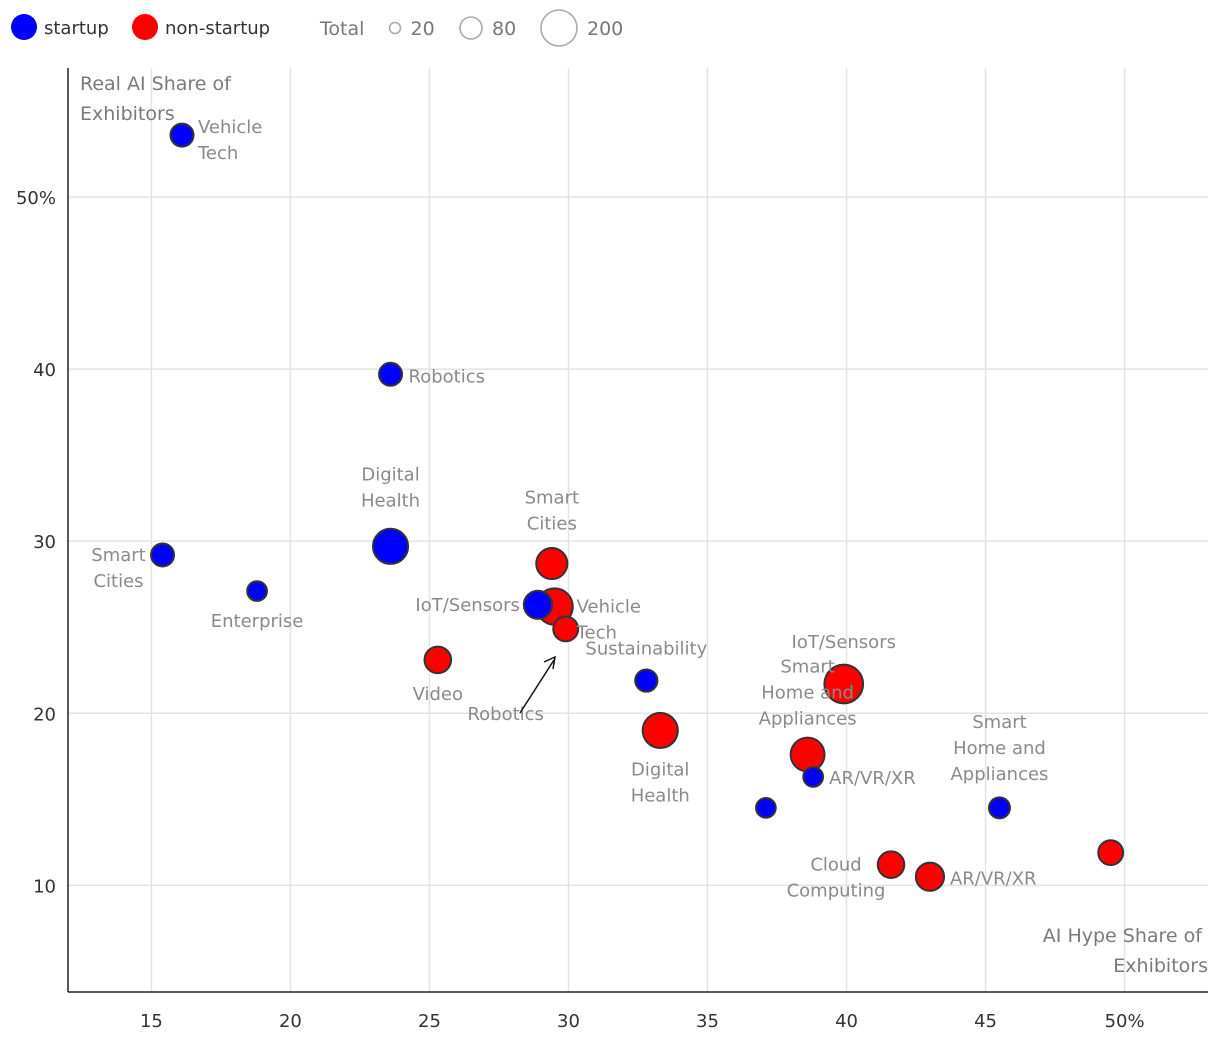 The image size is (1220, 1044). I want to click on x-tick-label: 25, so click(429, 1021).